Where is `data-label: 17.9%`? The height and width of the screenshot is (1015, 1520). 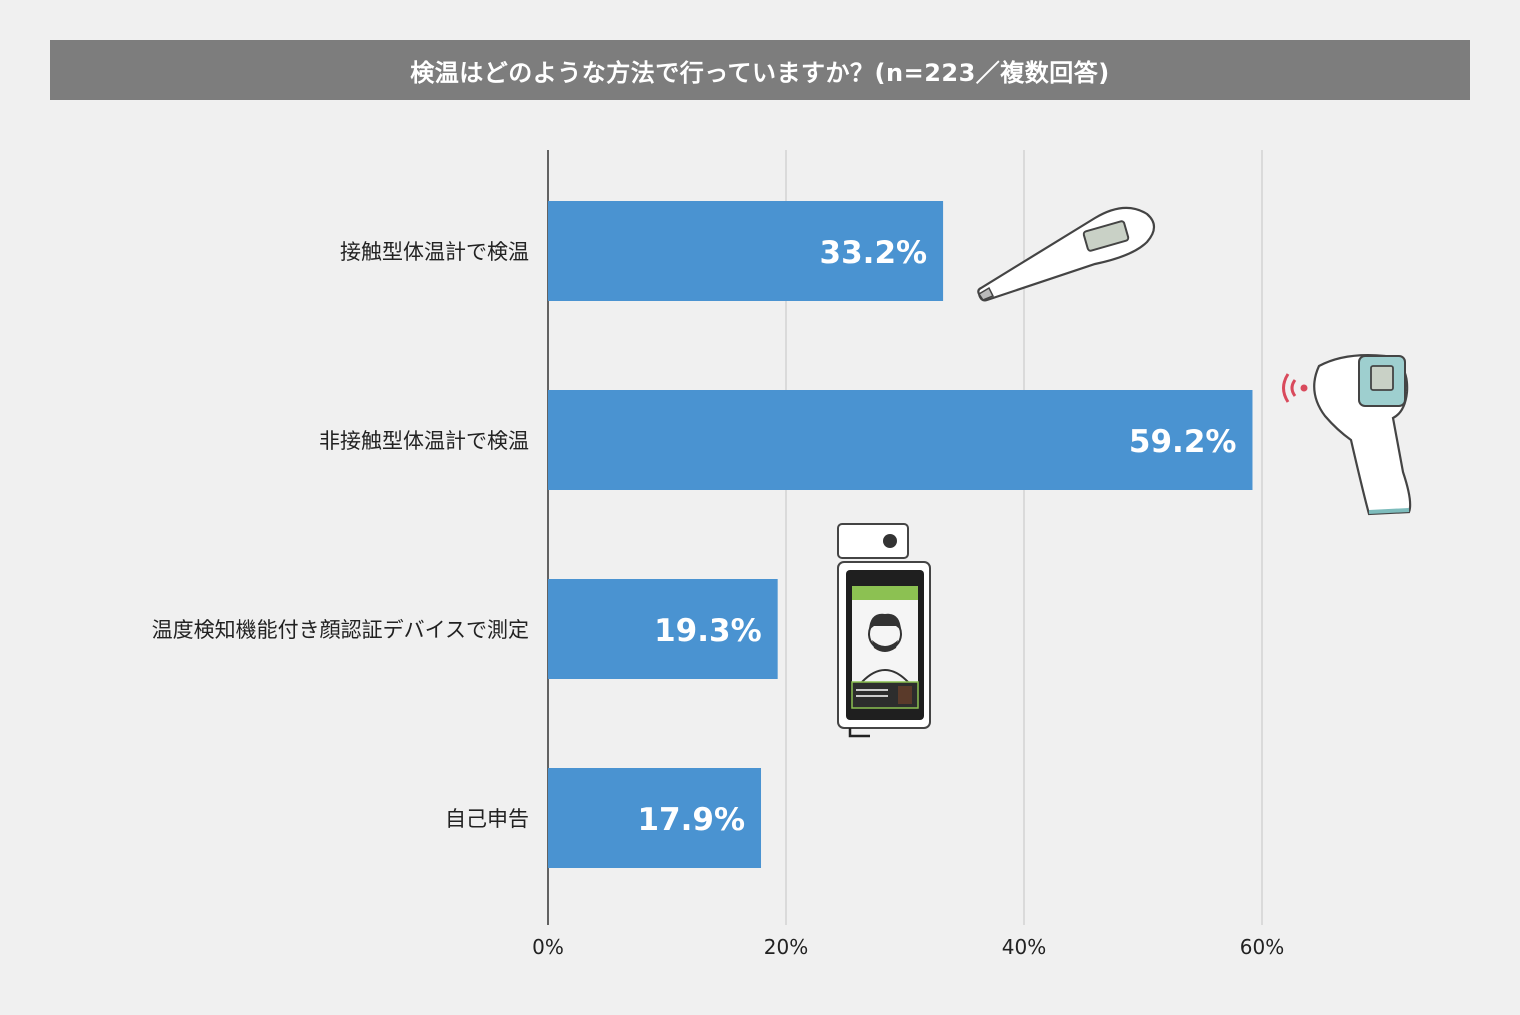
data-label: 17.9% is located at coordinates (691, 820).